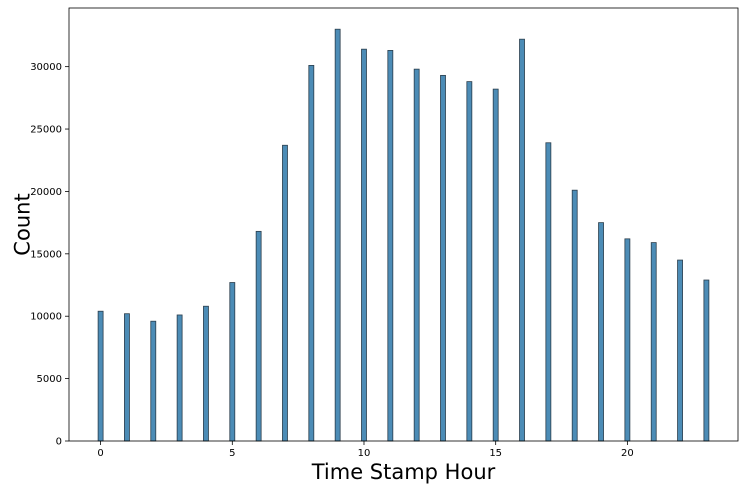 This screenshot has height=489, width=745. What do you see at coordinates (495, 453) in the screenshot?
I see `x-tick-label: 15` at bounding box center [495, 453].